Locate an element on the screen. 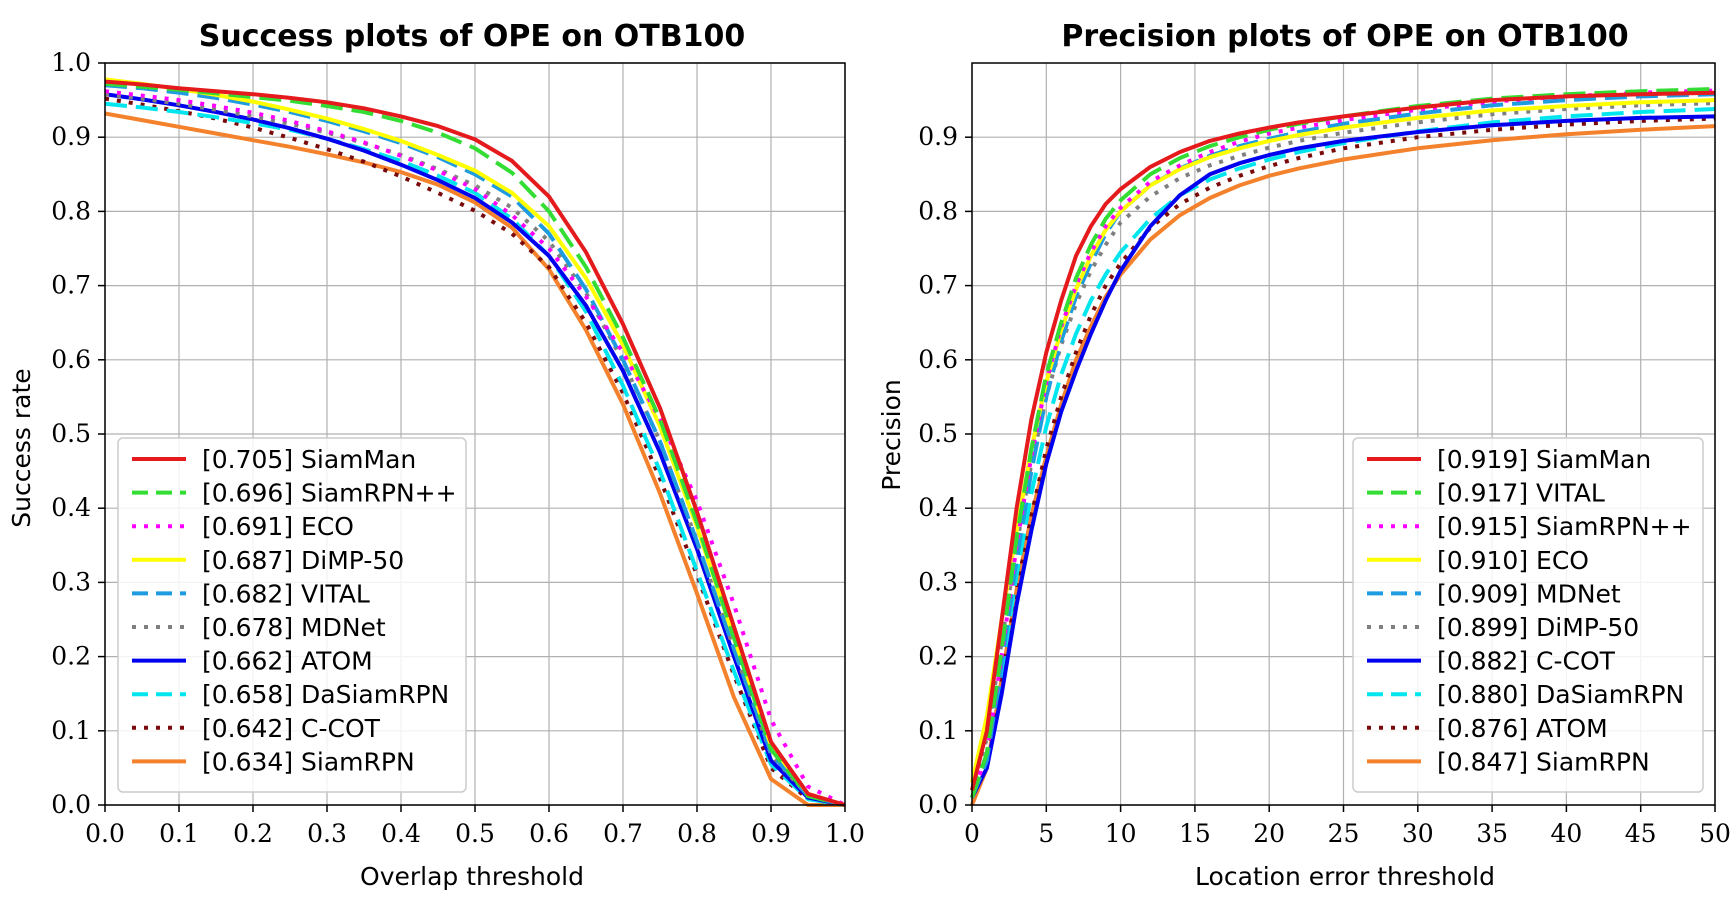 This screenshot has width=1735, height=907. x-tick-label: 0.8 is located at coordinates (697, 833).